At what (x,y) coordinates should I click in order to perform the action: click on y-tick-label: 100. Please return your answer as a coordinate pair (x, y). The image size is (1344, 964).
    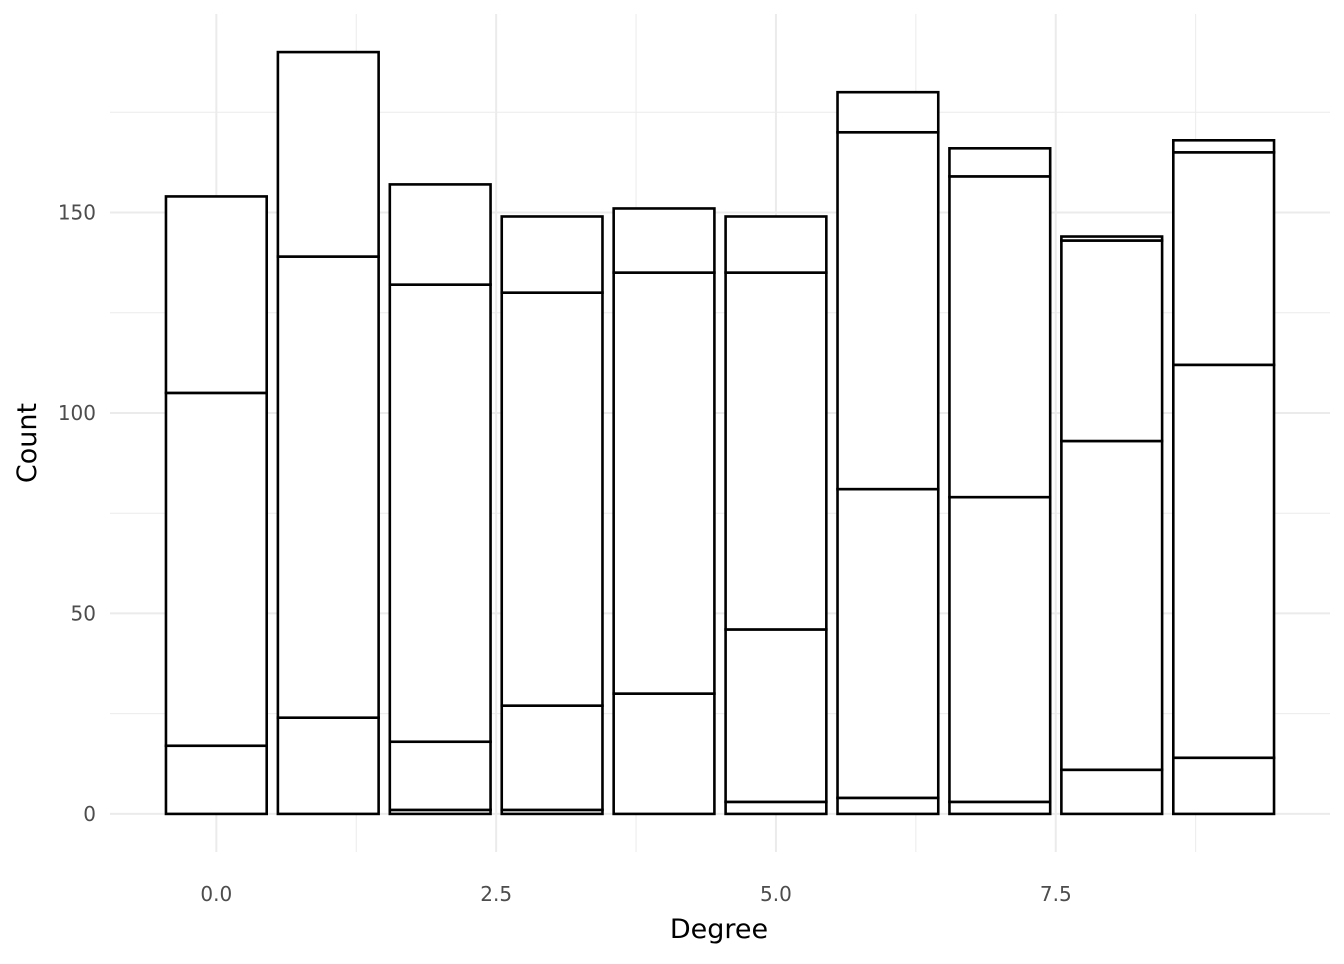
    Looking at the image, I should click on (77, 413).